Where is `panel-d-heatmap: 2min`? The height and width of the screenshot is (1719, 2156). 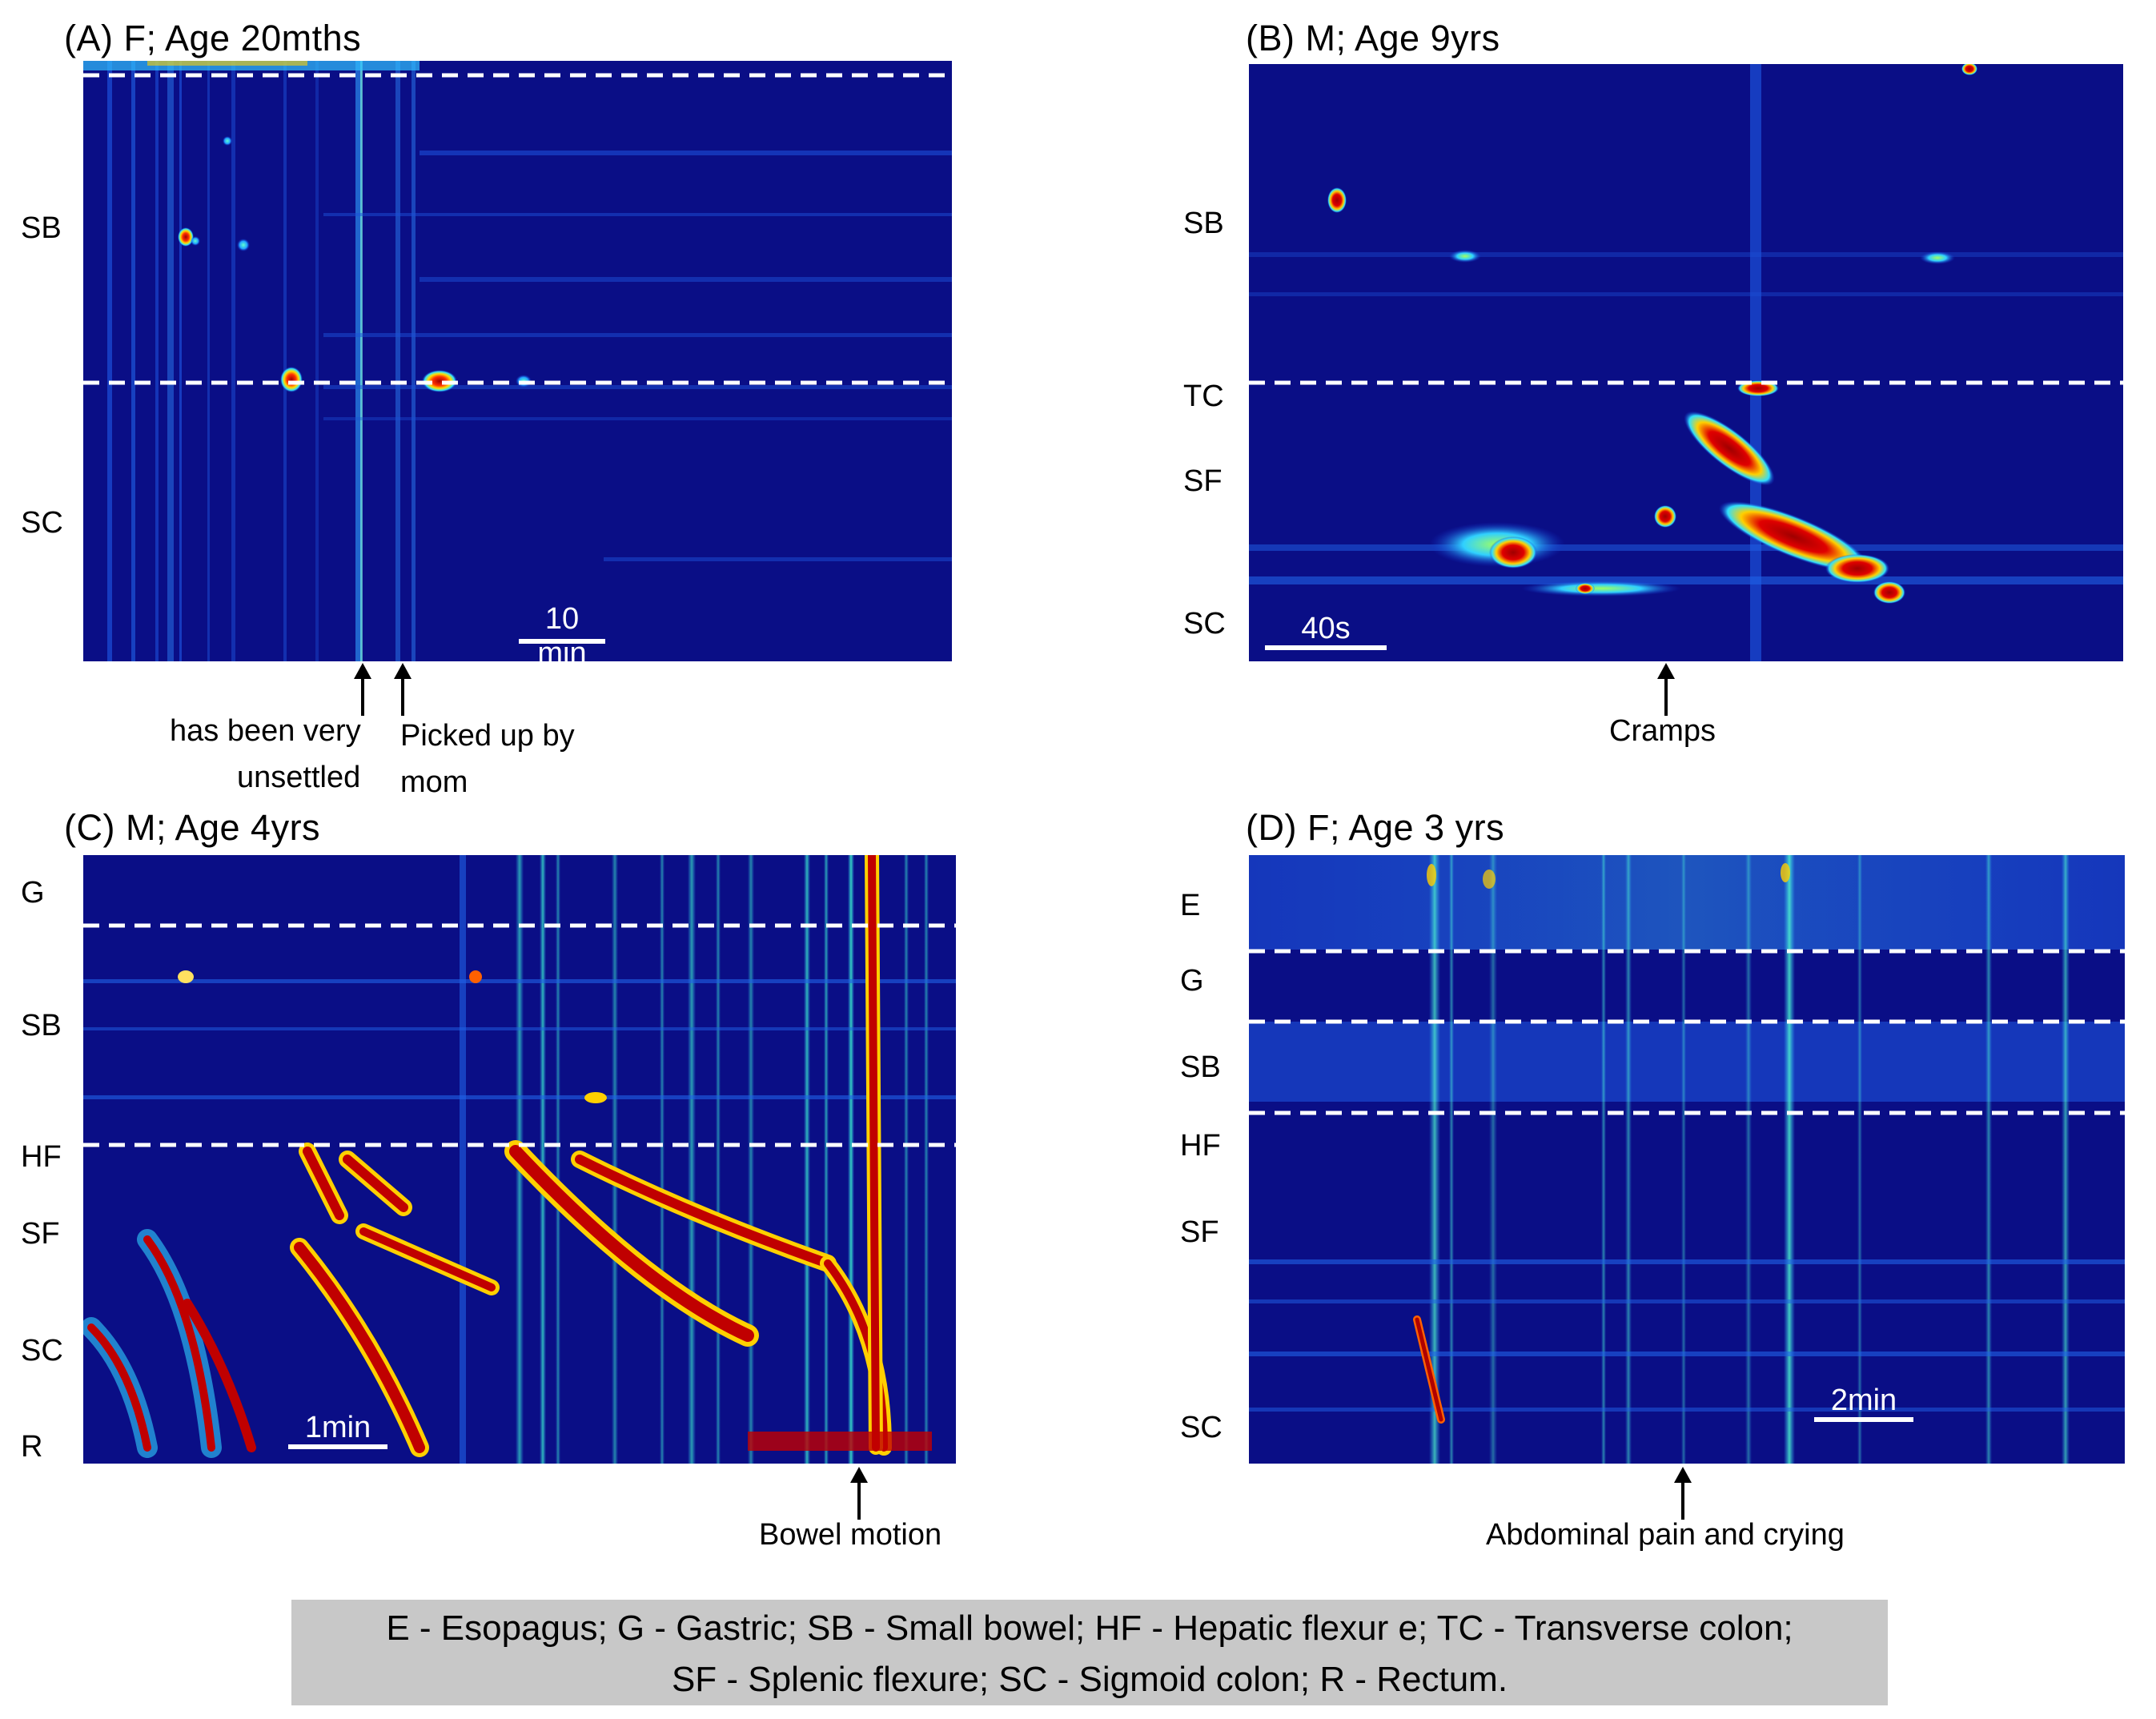
panel-d-heatmap: 2min is located at coordinates (1687, 1159).